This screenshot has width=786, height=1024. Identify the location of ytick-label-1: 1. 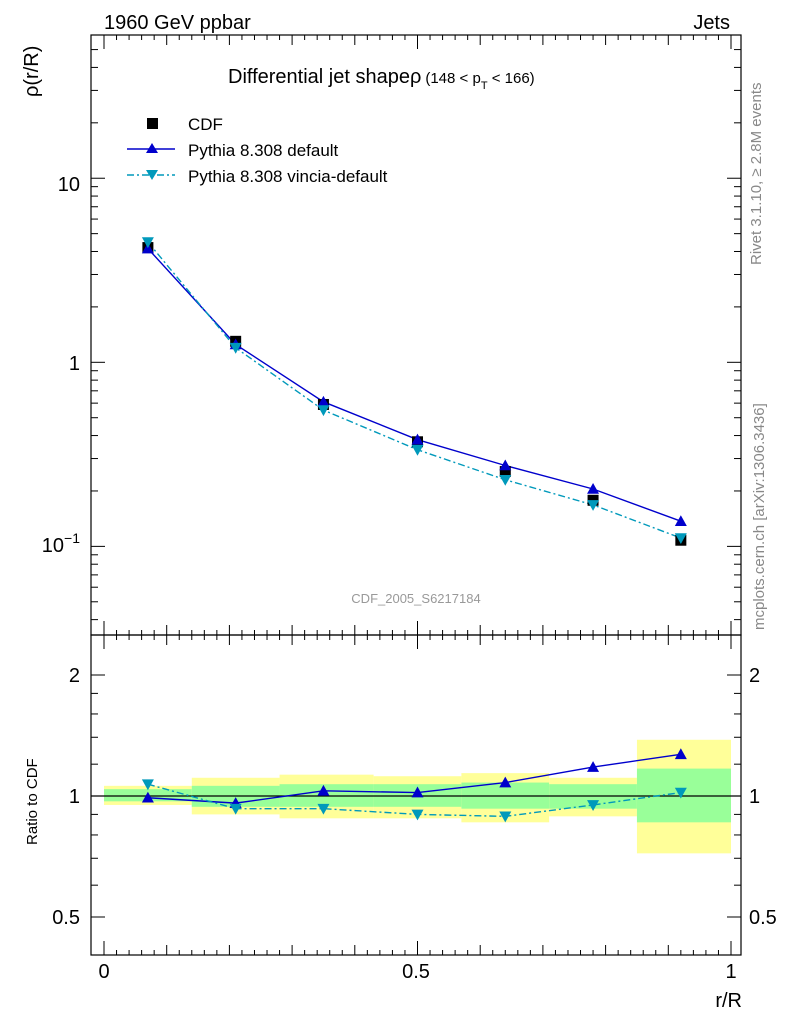
(74, 364).